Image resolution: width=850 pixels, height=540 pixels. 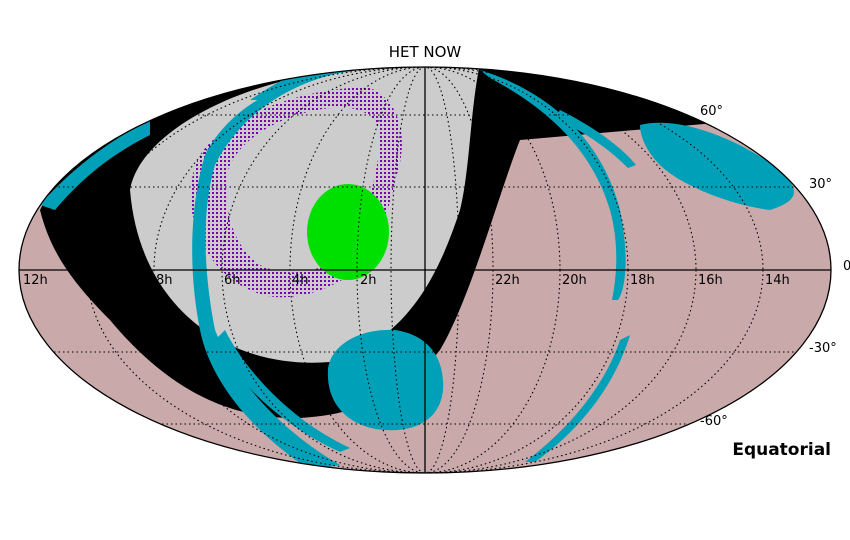 What do you see at coordinates (777, 280) in the screenshot?
I see `ra-label: 14h` at bounding box center [777, 280].